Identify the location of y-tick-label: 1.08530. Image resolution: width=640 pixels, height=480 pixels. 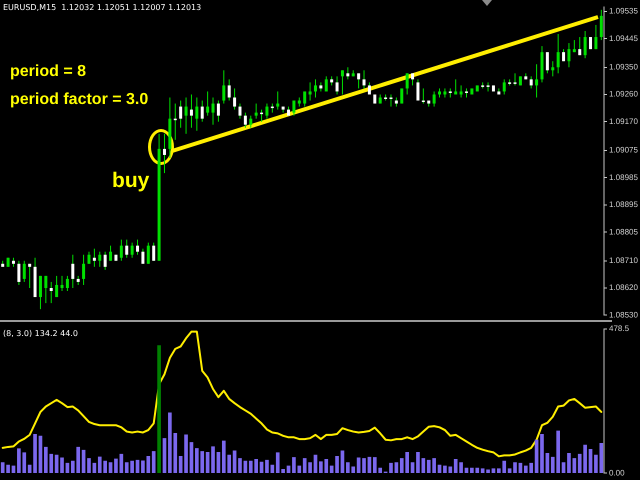
(623, 315).